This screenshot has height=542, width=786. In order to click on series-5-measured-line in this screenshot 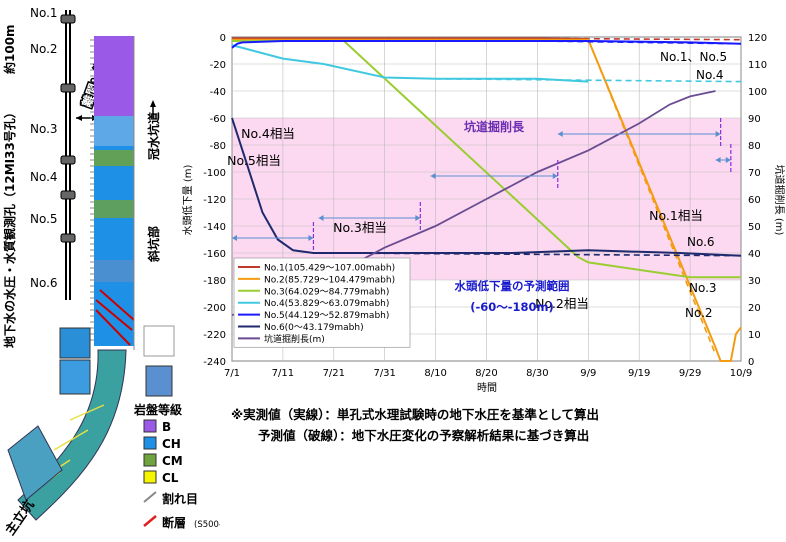, I will do `click(486, 44)`.